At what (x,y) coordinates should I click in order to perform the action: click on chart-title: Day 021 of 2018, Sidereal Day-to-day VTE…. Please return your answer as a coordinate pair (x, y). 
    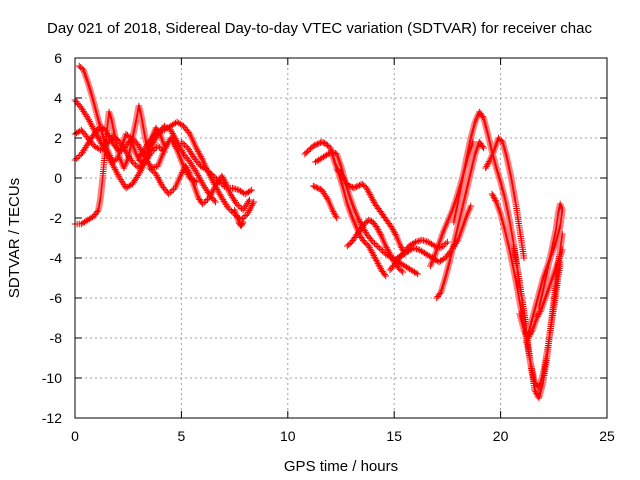
    Looking at the image, I should click on (319, 28).